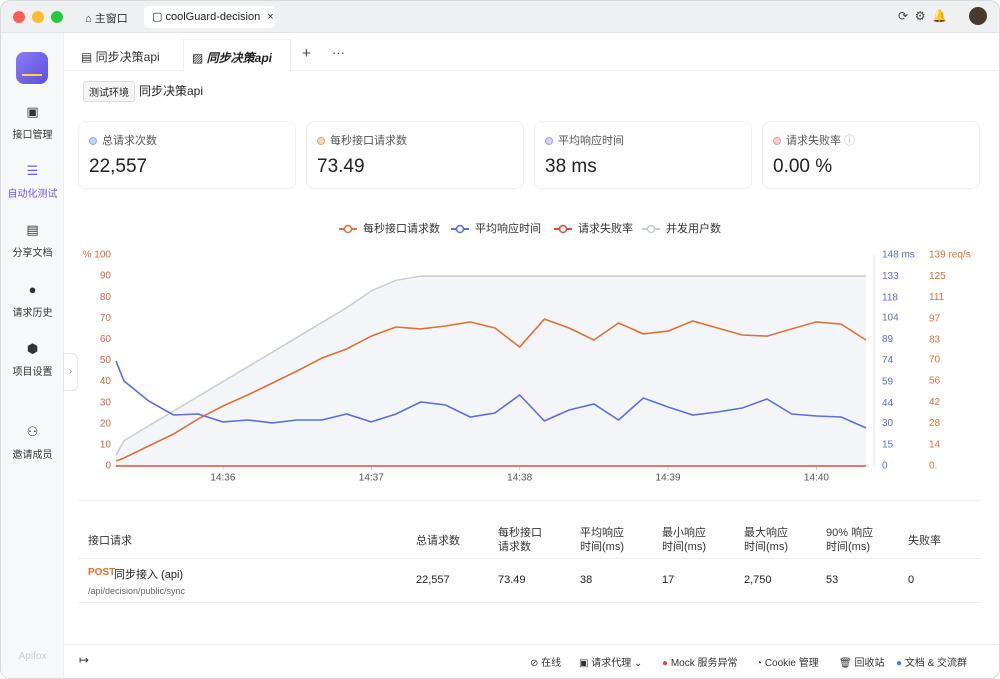  I want to click on footer-item: 🗑 回收站, so click(862, 663).